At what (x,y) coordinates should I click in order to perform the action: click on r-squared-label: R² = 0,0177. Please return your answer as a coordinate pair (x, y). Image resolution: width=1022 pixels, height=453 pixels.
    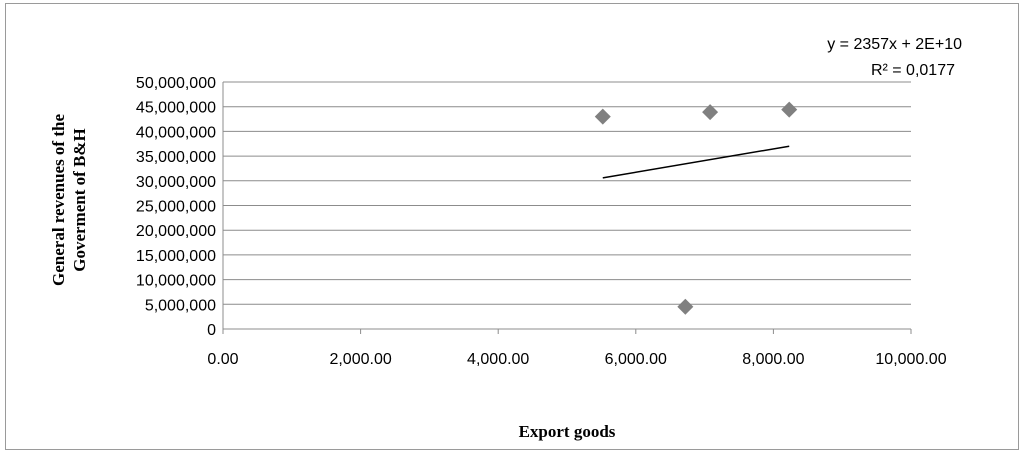
    Looking at the image, I should click on (913, 70).